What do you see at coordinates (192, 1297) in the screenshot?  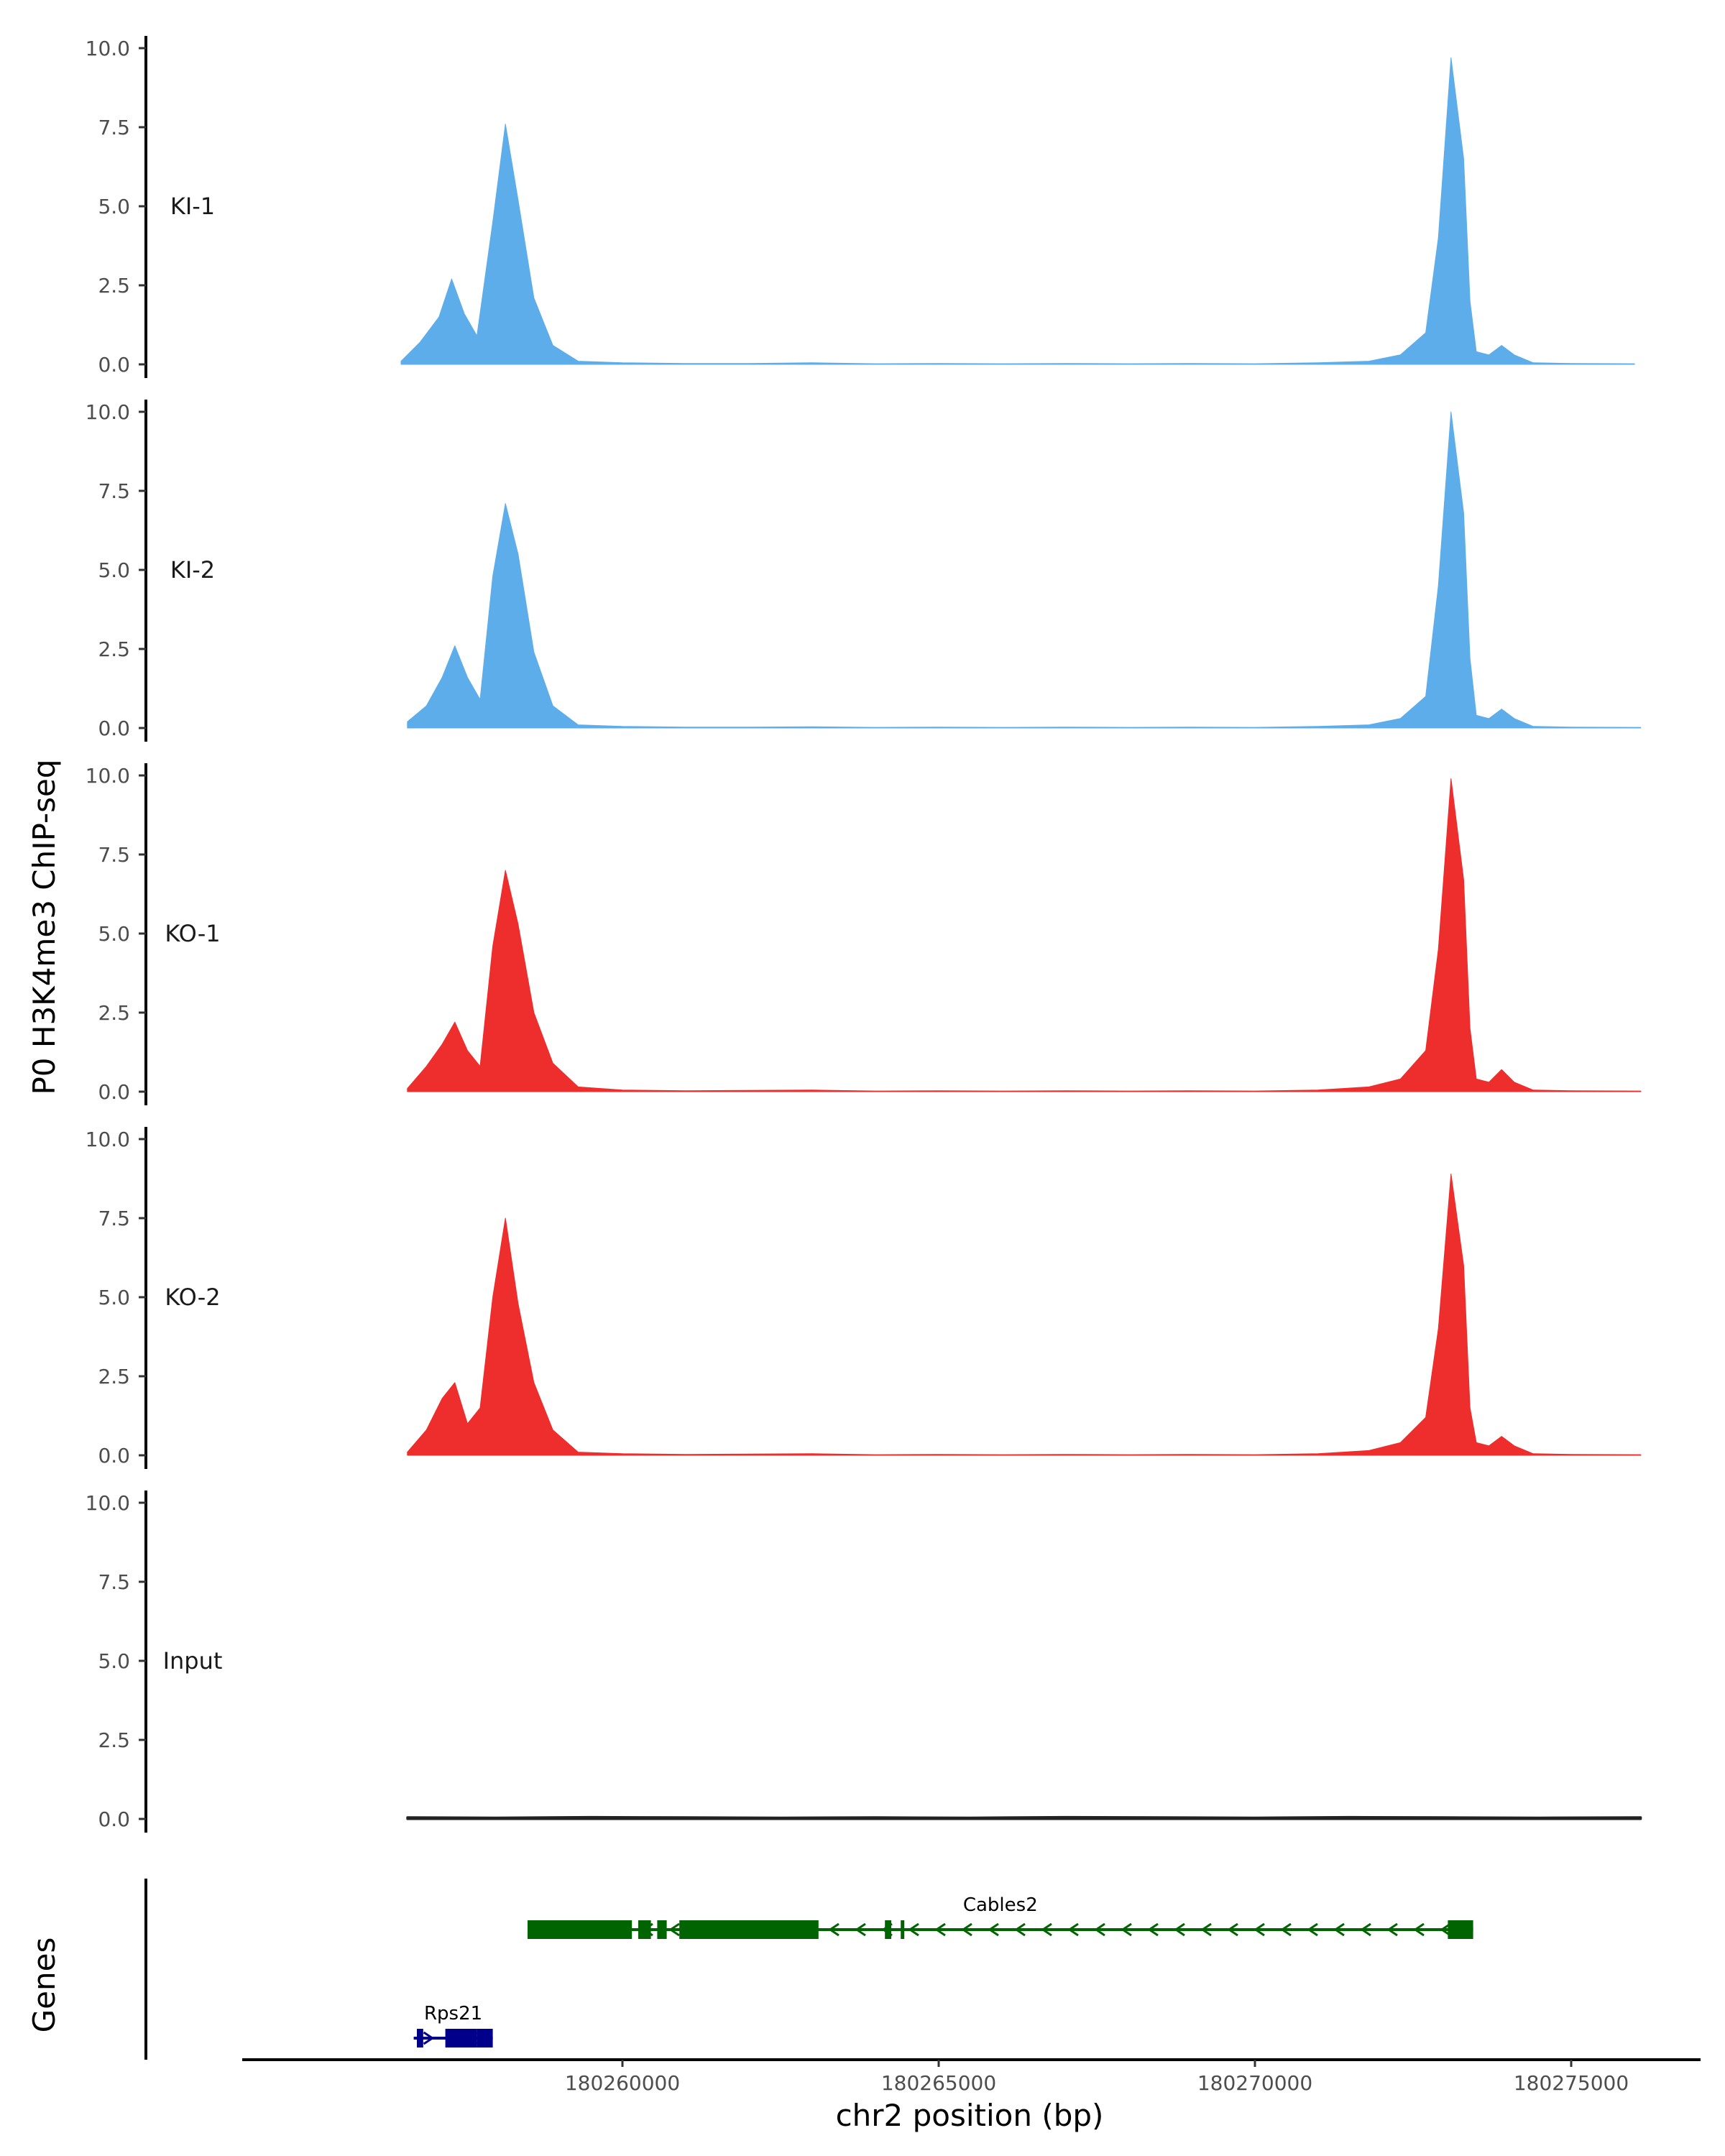 I see `track-label: KO-2` at bounding box center [192, 1297].